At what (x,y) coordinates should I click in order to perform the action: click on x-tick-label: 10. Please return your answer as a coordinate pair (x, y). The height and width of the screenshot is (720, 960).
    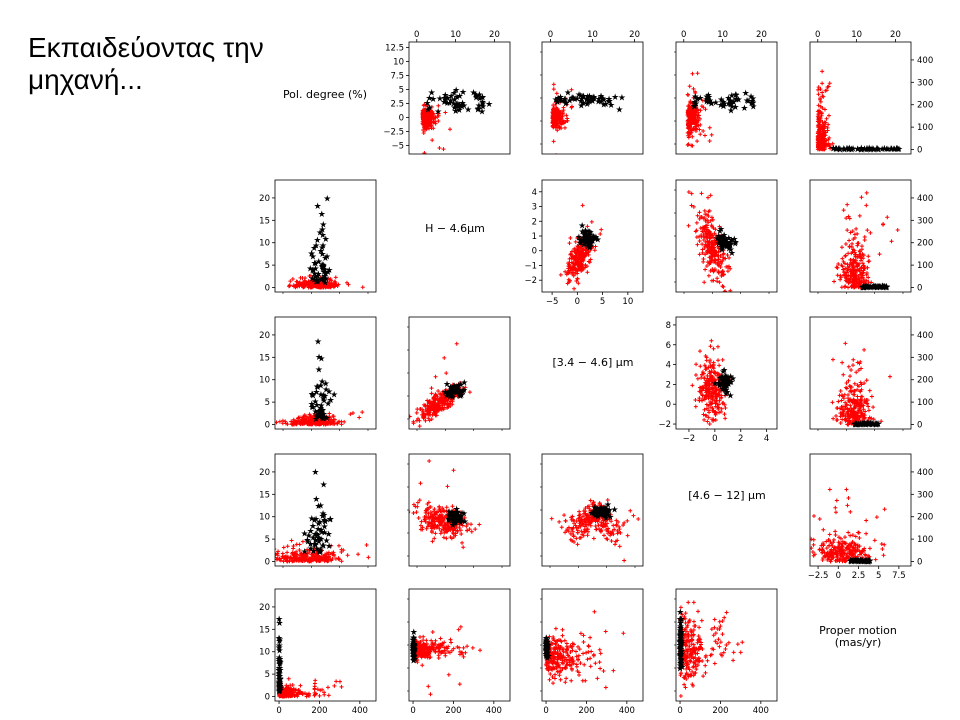
    Looking at the image, I should click on (722, 35).